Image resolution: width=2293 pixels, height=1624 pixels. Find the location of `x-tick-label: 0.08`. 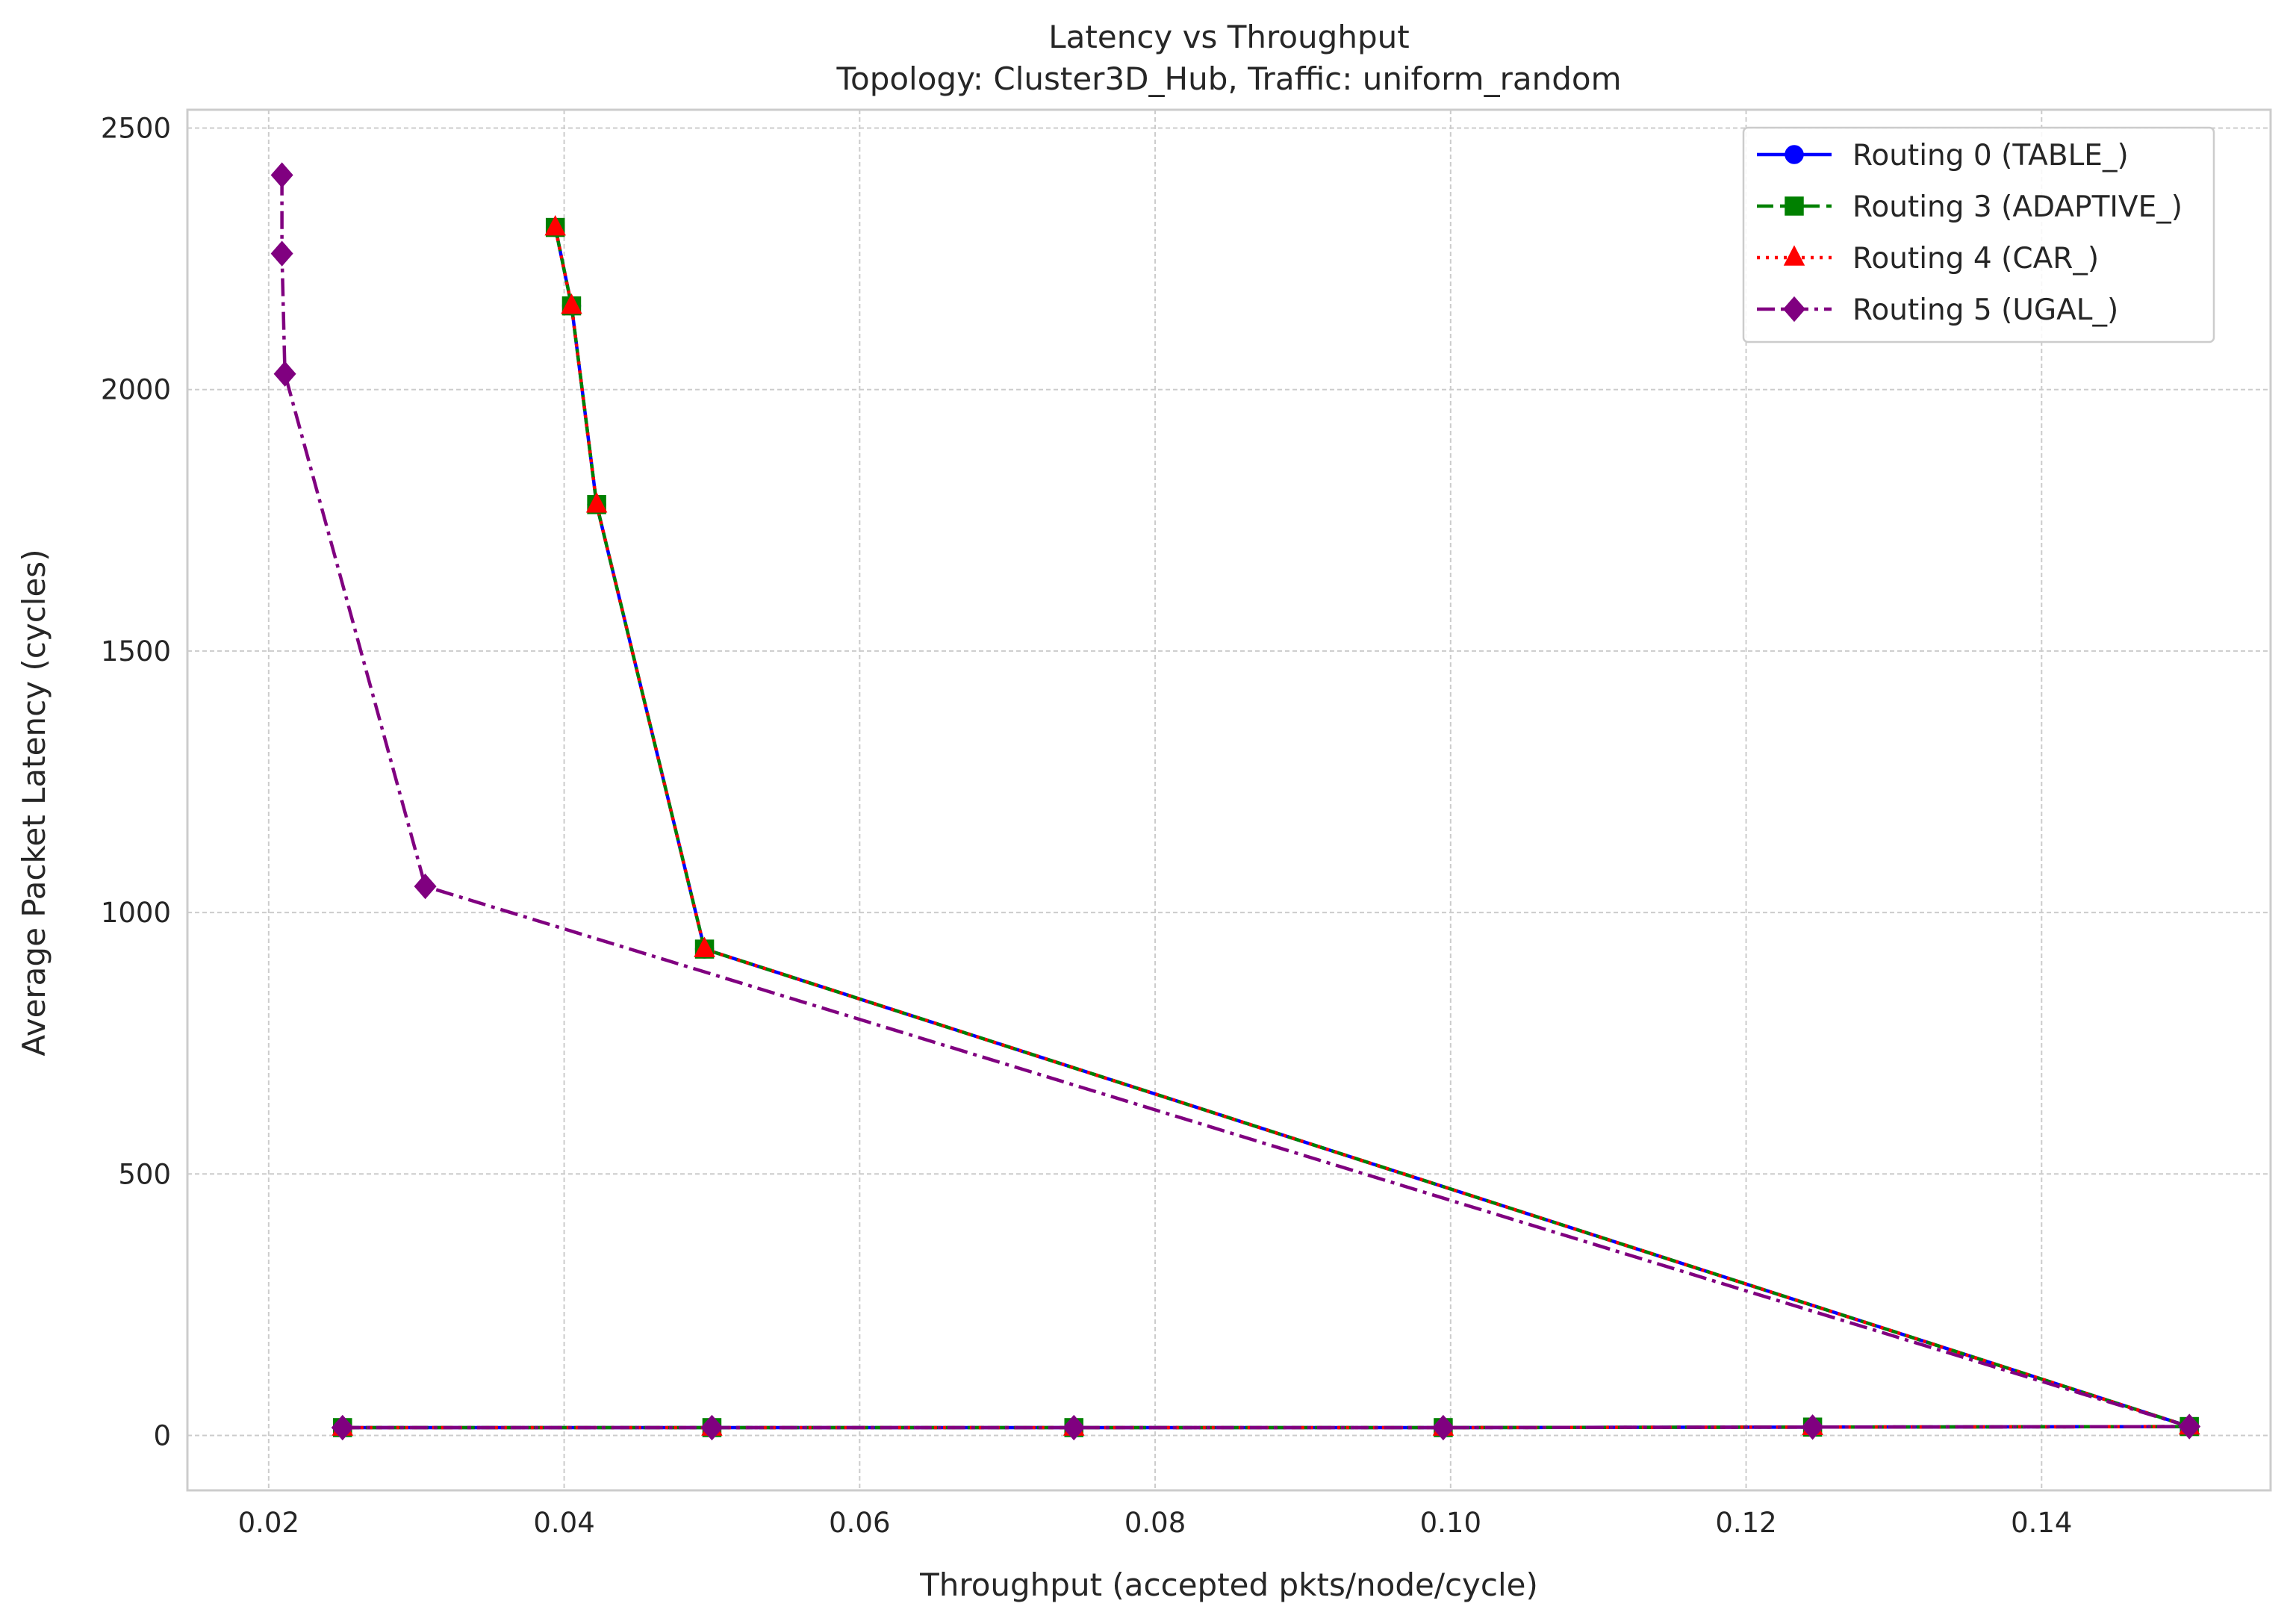

x-tick-label: 0.08 is located at coordinates (1155, 1523).